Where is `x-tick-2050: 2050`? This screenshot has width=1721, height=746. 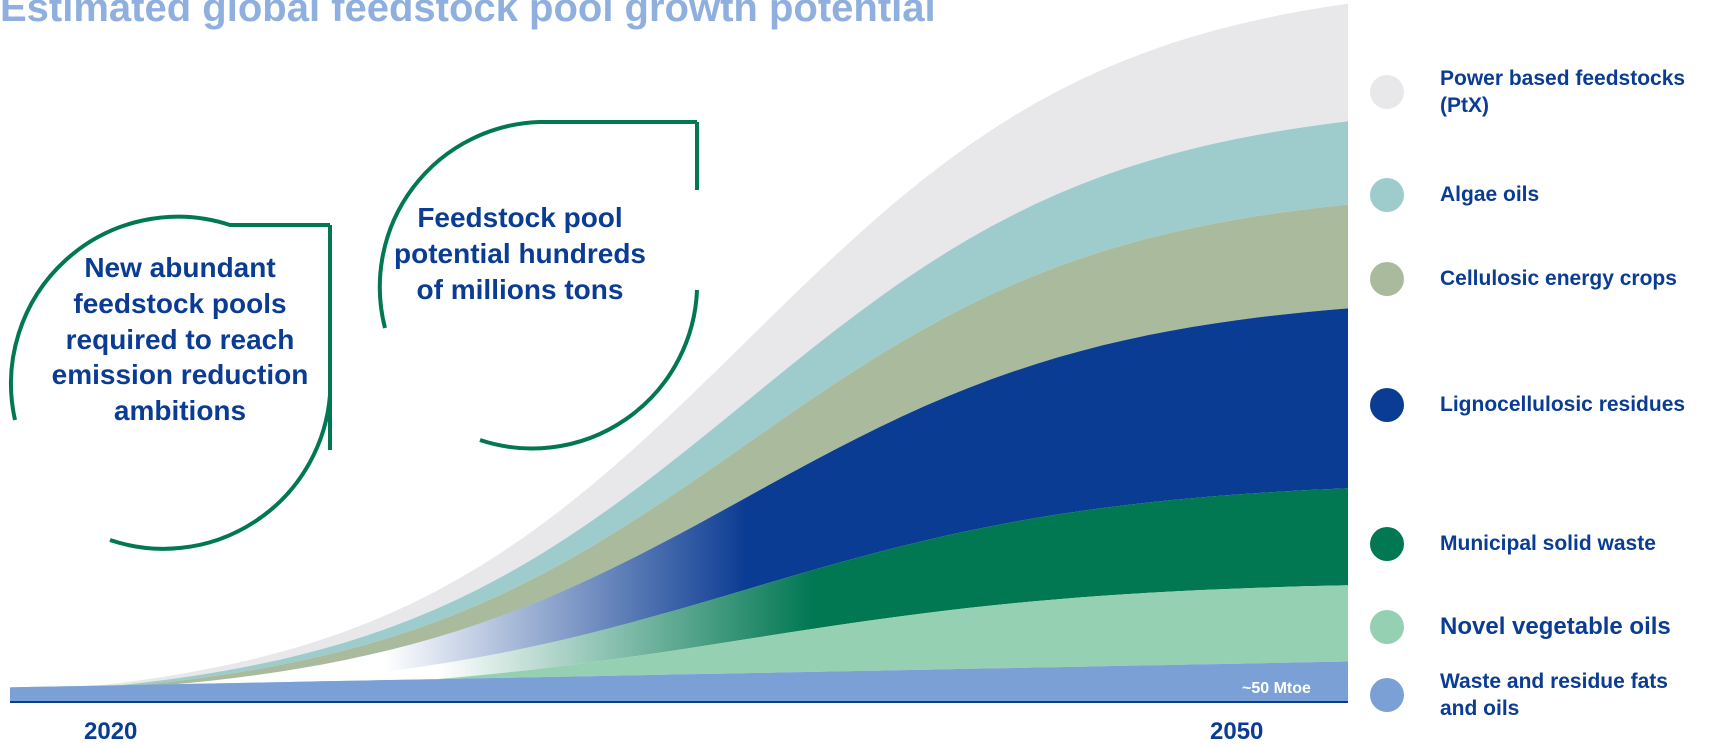 x-tick-2050: 2050 is located at coordinates (1237, 731).